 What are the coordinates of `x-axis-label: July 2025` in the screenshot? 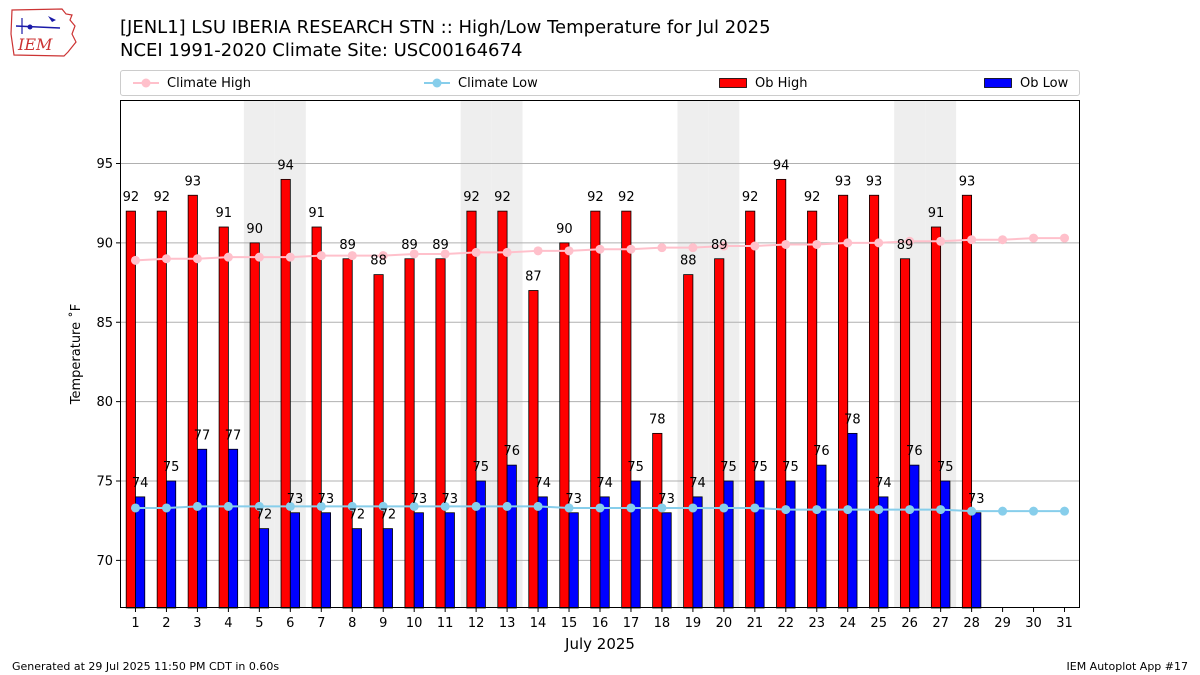 It's located at (599, 644).